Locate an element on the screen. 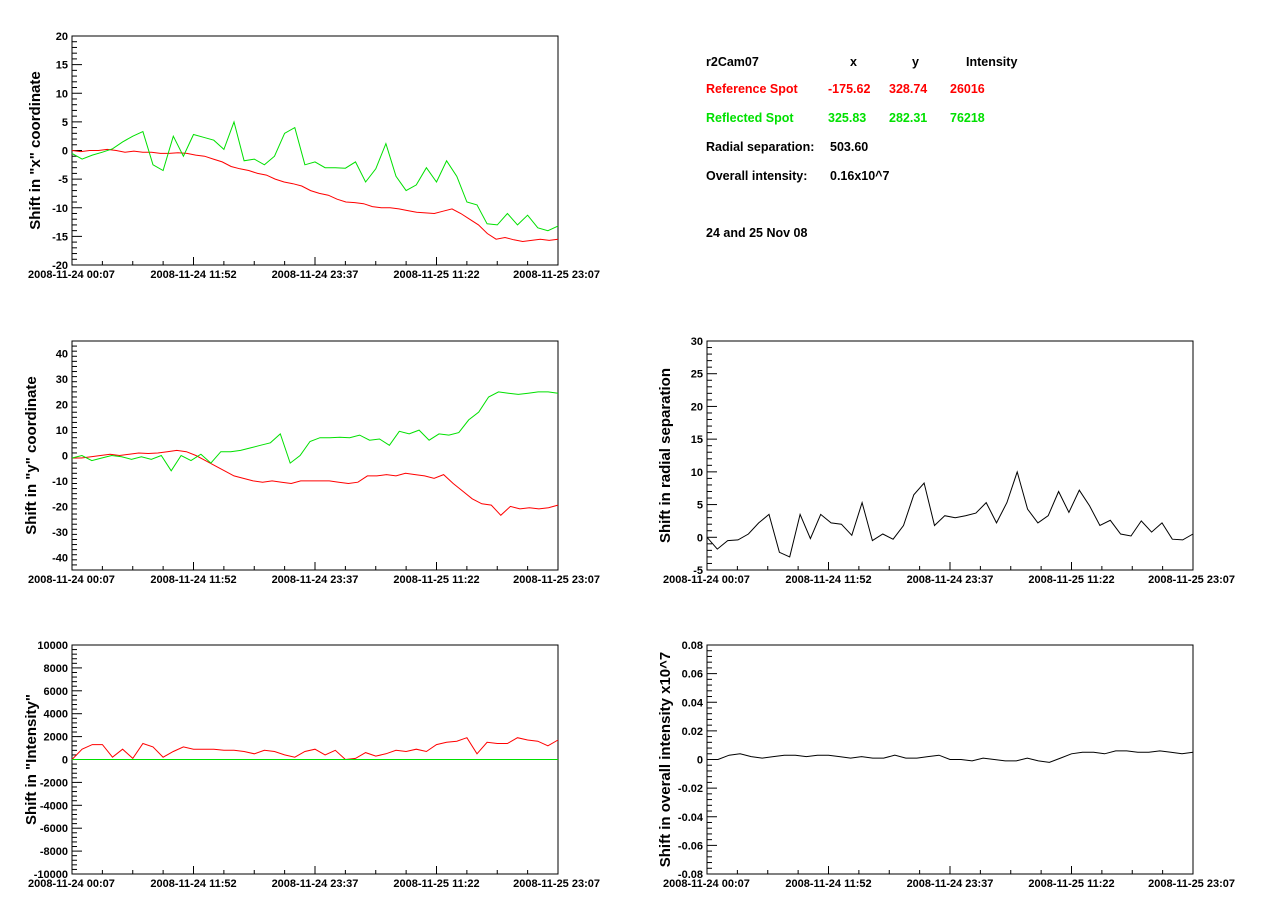 This screenshot has height=913, width=1268. y-tick-label: 40 is located at coordinates (62, 355).